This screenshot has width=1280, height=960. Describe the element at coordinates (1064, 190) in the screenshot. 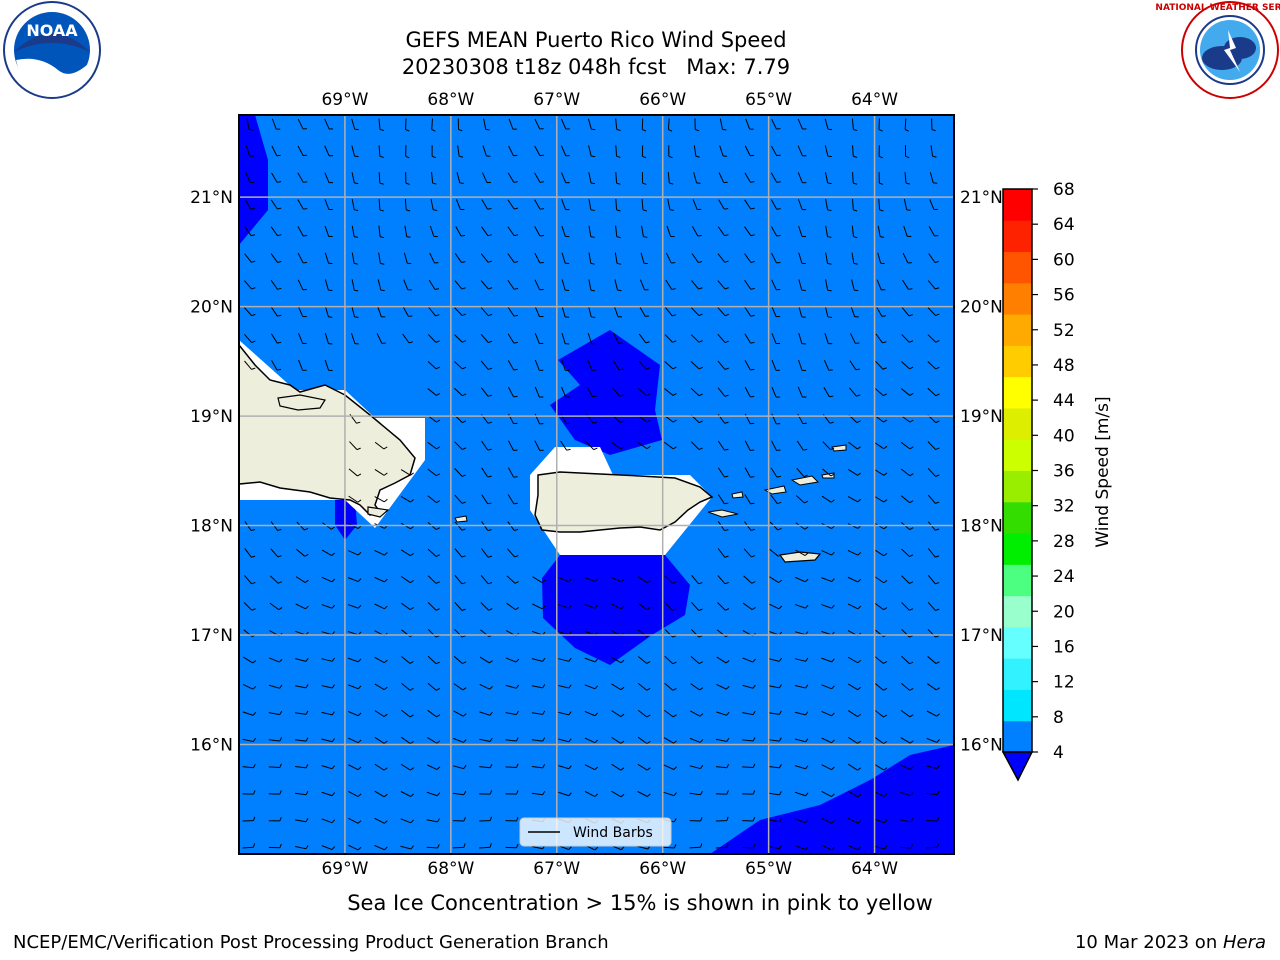

I see `colorbar-tick-label: 68` at that location.